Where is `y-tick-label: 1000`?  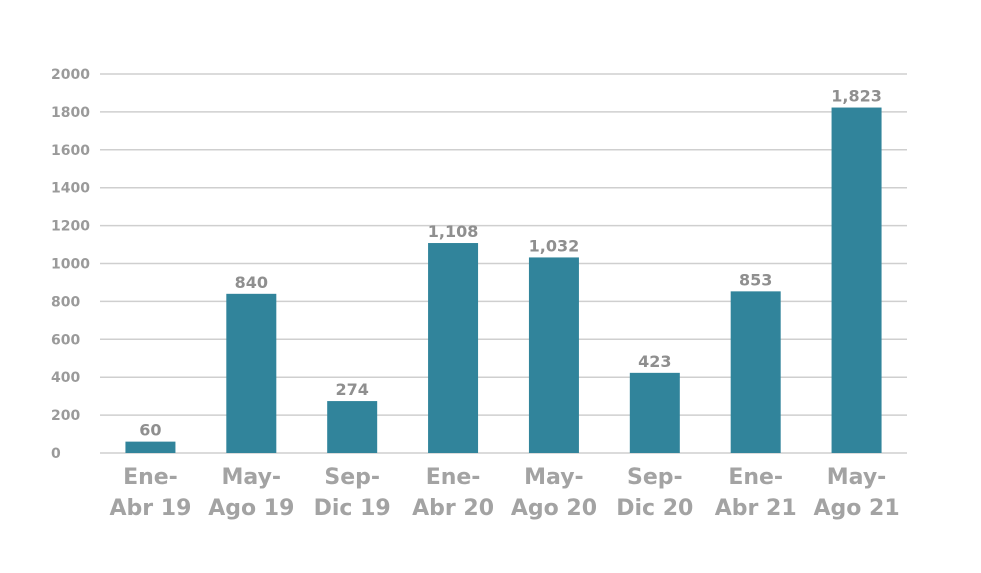
y-tick-label: 1000 is located at coordinates (70, 265).